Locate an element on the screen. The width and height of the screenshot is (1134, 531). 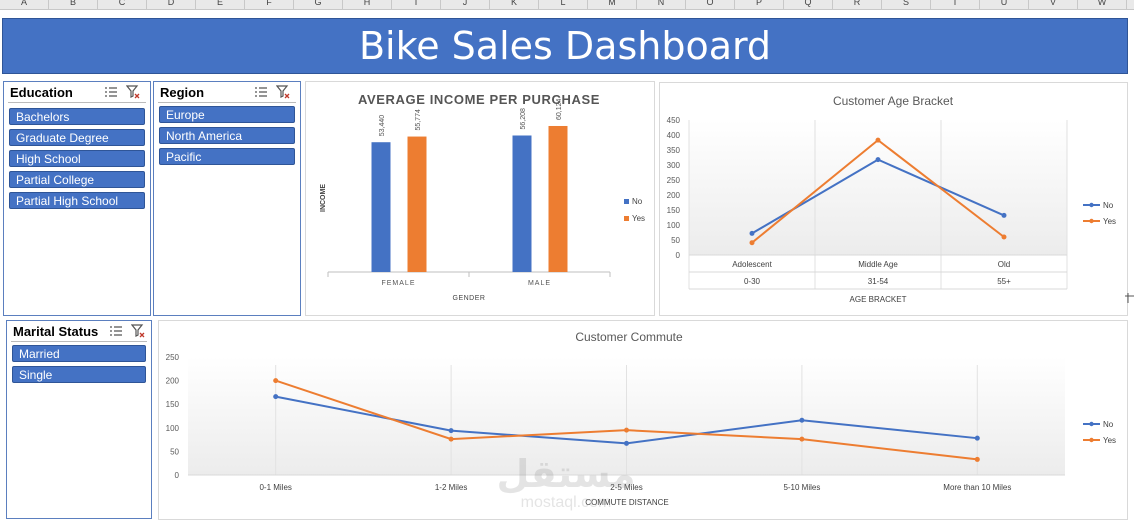
slicer-header: Marital Status is located at coordinates (79, 332).